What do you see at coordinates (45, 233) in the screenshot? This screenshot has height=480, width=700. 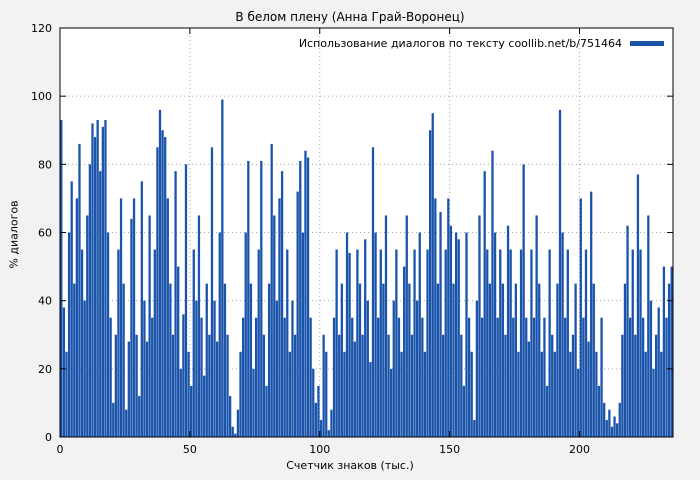 I see `y-tick-label: 60` at bounding box center [45, 233].